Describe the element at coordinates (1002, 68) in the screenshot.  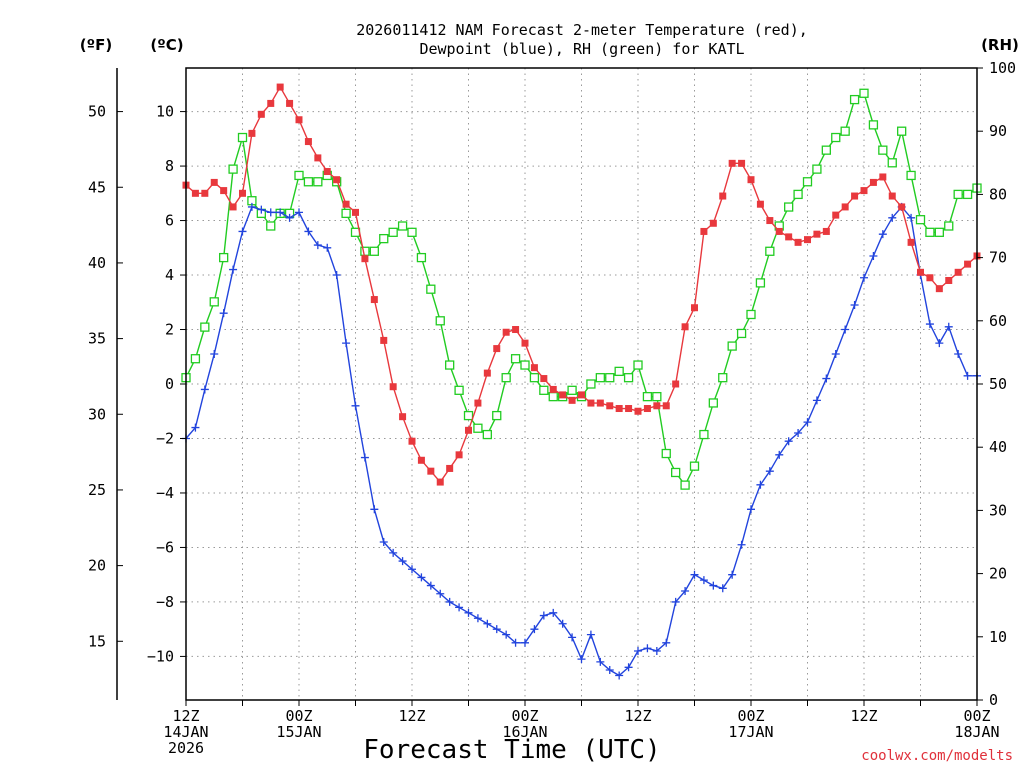
I see `rh-tick-label: 100` at that location.